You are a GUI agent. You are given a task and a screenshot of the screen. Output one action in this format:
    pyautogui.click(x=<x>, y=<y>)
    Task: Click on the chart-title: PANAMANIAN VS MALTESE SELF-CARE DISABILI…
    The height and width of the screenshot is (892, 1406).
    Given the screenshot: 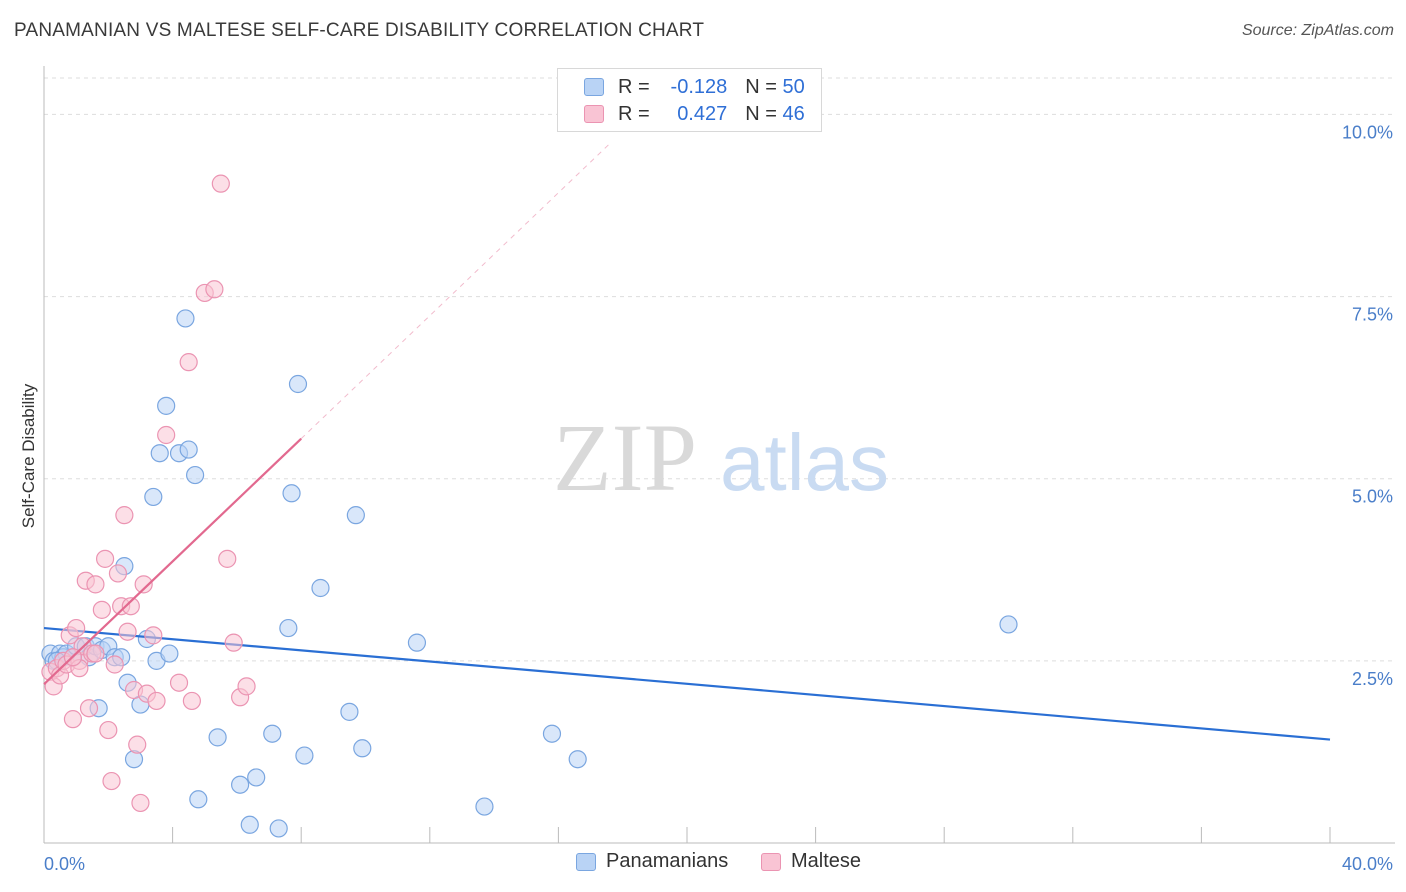 What is the action you would take?
    pyautogui.click(x=359, y=30)
    